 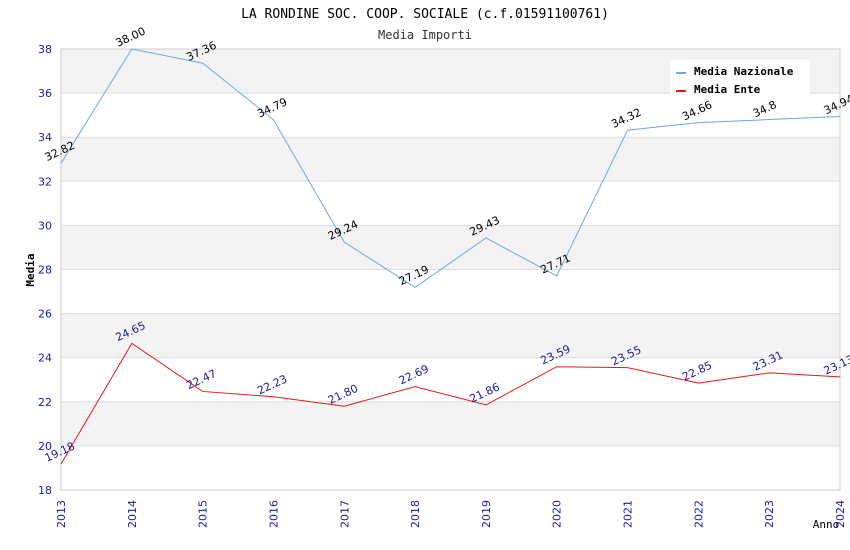 I want to click on legend-box, so click(x=740, y=78).